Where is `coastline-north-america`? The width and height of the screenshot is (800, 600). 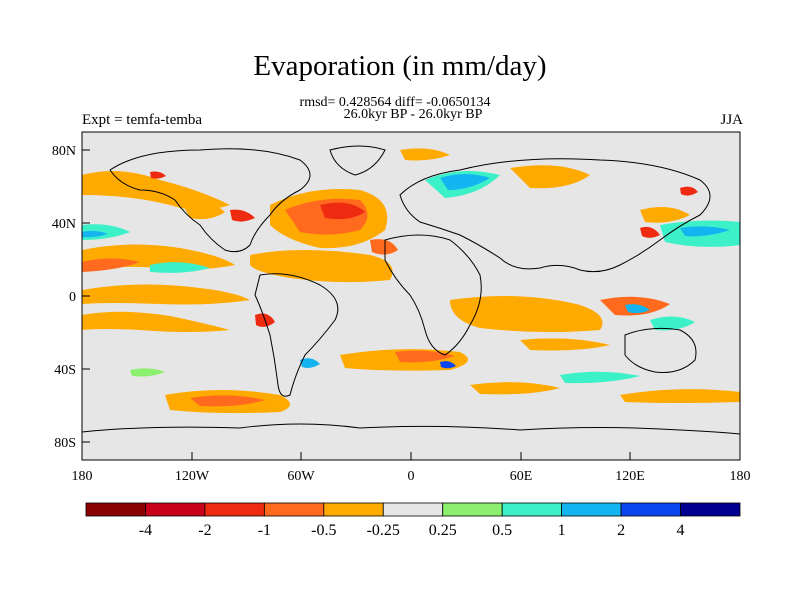 coastline-north-america is located at coordinates (210, 200).